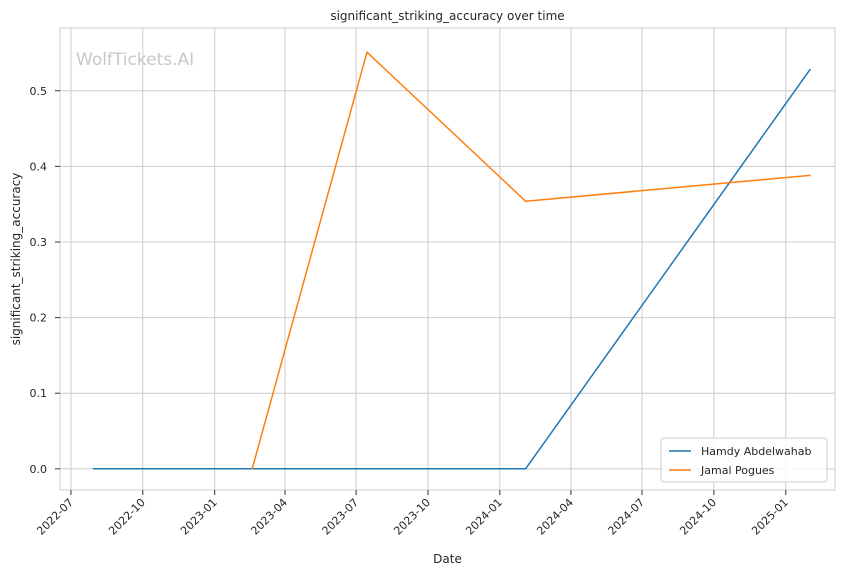 The width and height of the screenshot is (844, 575). What do you see at coordinates (16, 259) in the screenshot?
I see `y-axis-title: significant_striking_accuracy` at bounding box center [16, 259].